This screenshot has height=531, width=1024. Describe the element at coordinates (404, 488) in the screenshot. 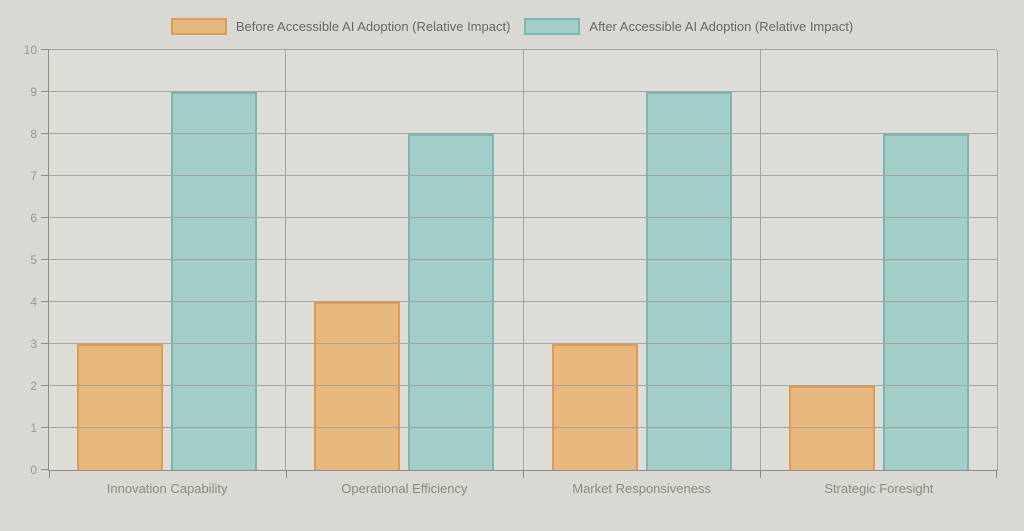

I see `x-axis-category-label: Operational Efficiency` at that location.